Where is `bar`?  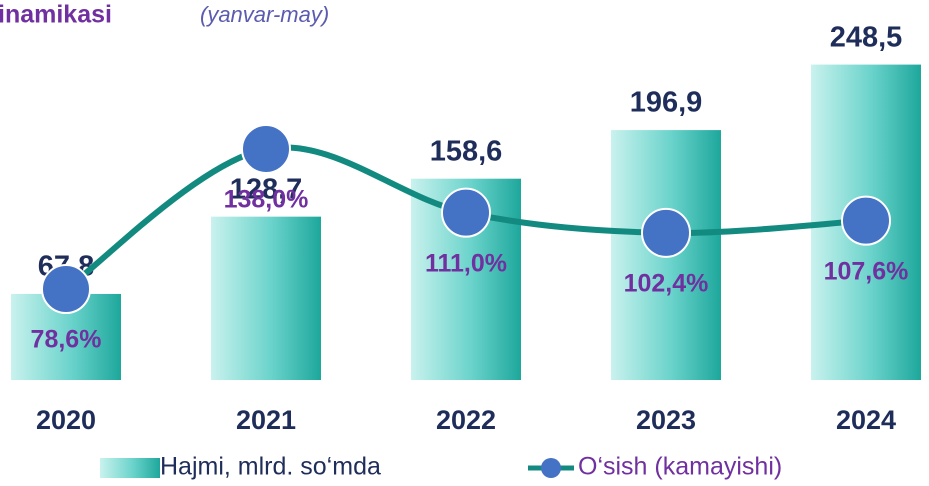
bar is located at coordinates (266, 298).